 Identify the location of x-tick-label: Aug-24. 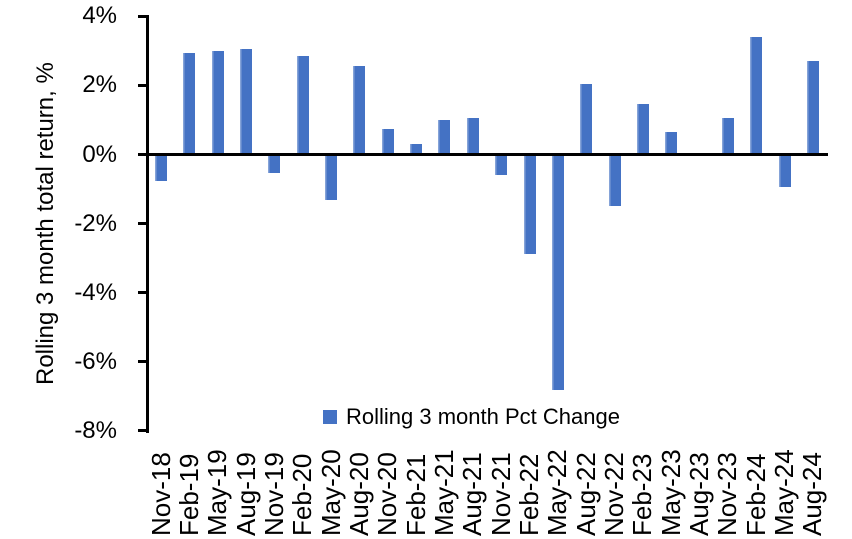
(812, 494).